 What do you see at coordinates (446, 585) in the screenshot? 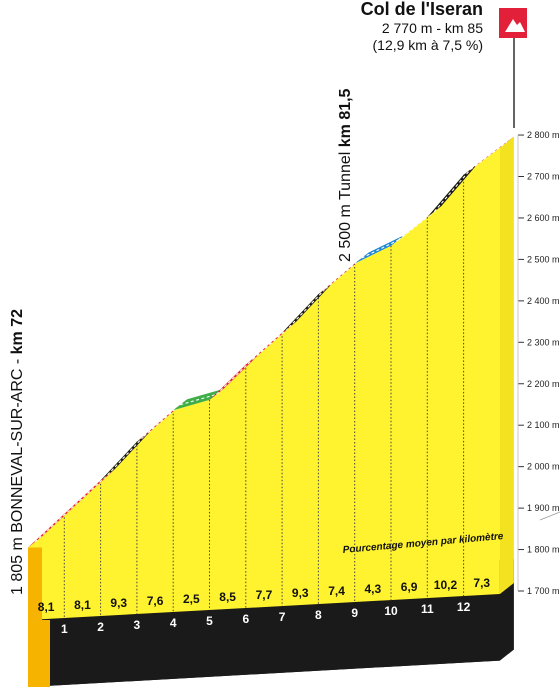
I see `gradient-label: 10,2` at bounding box center [446, 585].